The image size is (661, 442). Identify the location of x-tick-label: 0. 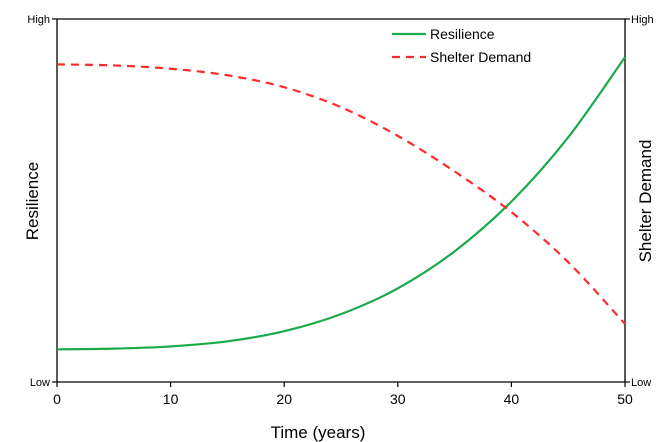
(57, 399).